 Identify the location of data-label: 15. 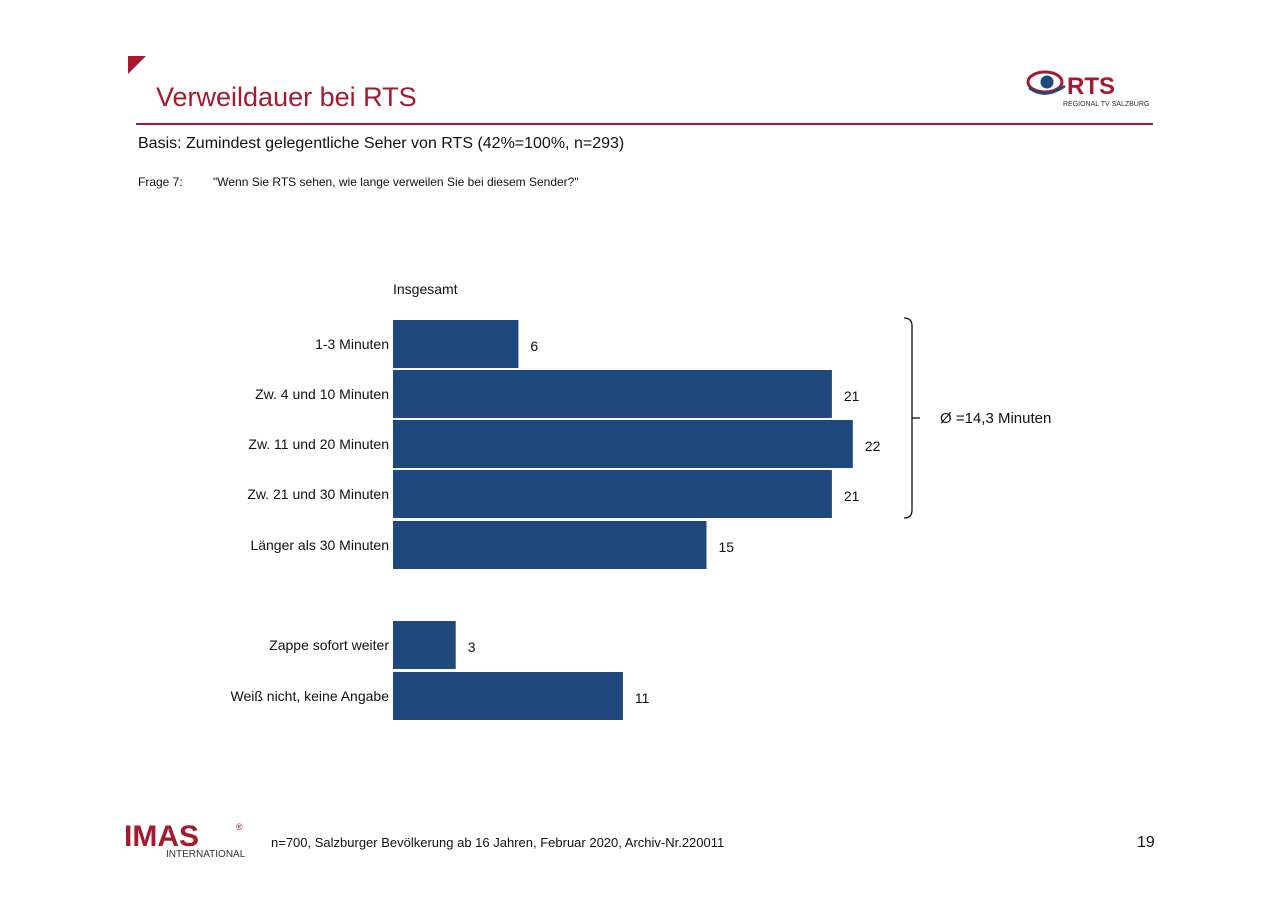
(727, 547).